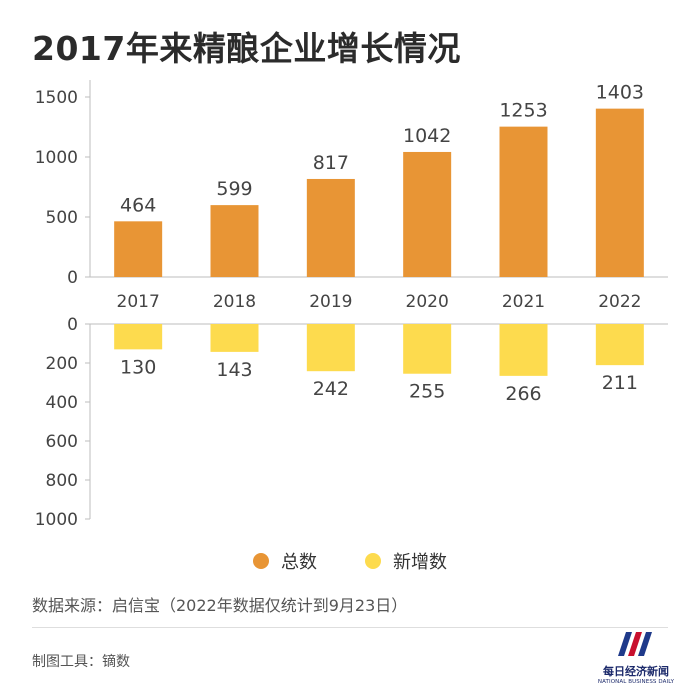 This screenshot has width=700, height=700. Describe the element at coordinates (138, 302) in the screenshot. I see `x-tick-label: 2017` at that location.